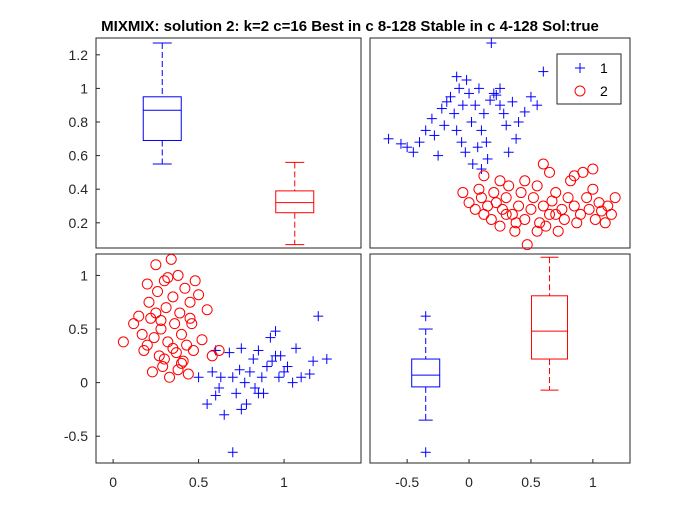  Describe the element at coordinates (591, 91) in the screenshot. I see `legend-entry-2: 2` at that location.